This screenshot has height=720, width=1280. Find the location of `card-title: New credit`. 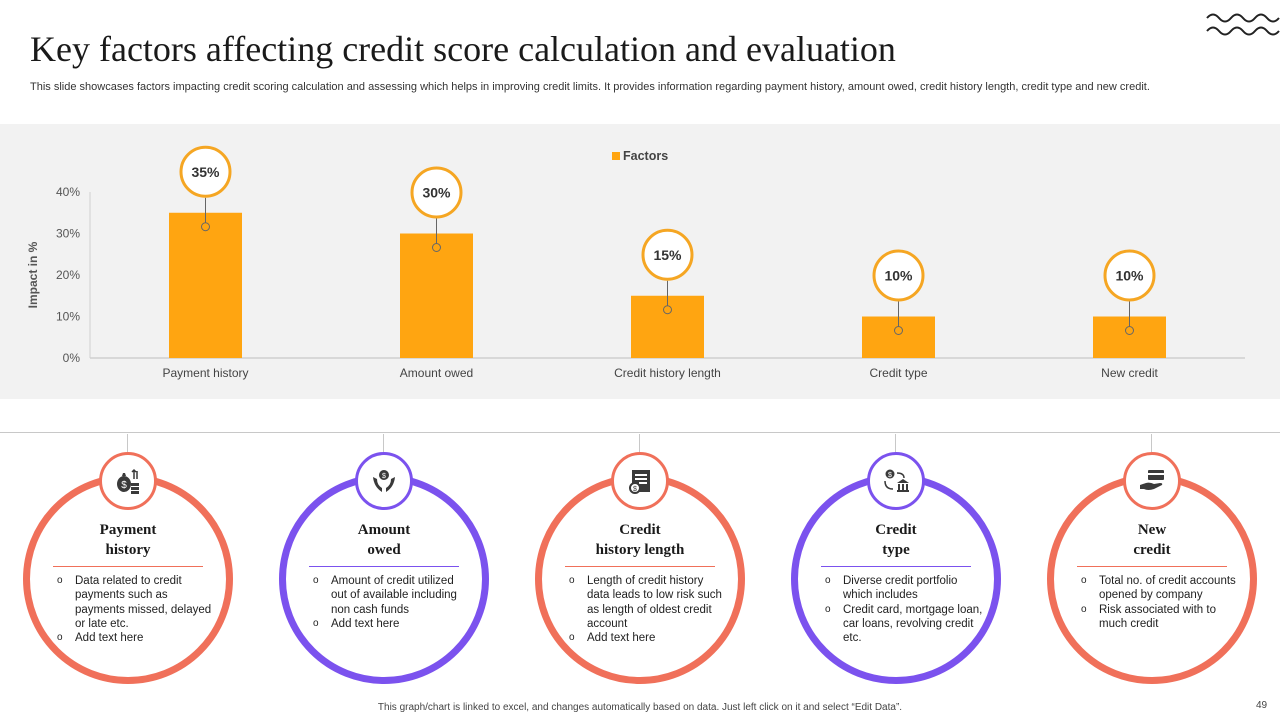

card-title: New credit is located at coordinates (1152, 540).